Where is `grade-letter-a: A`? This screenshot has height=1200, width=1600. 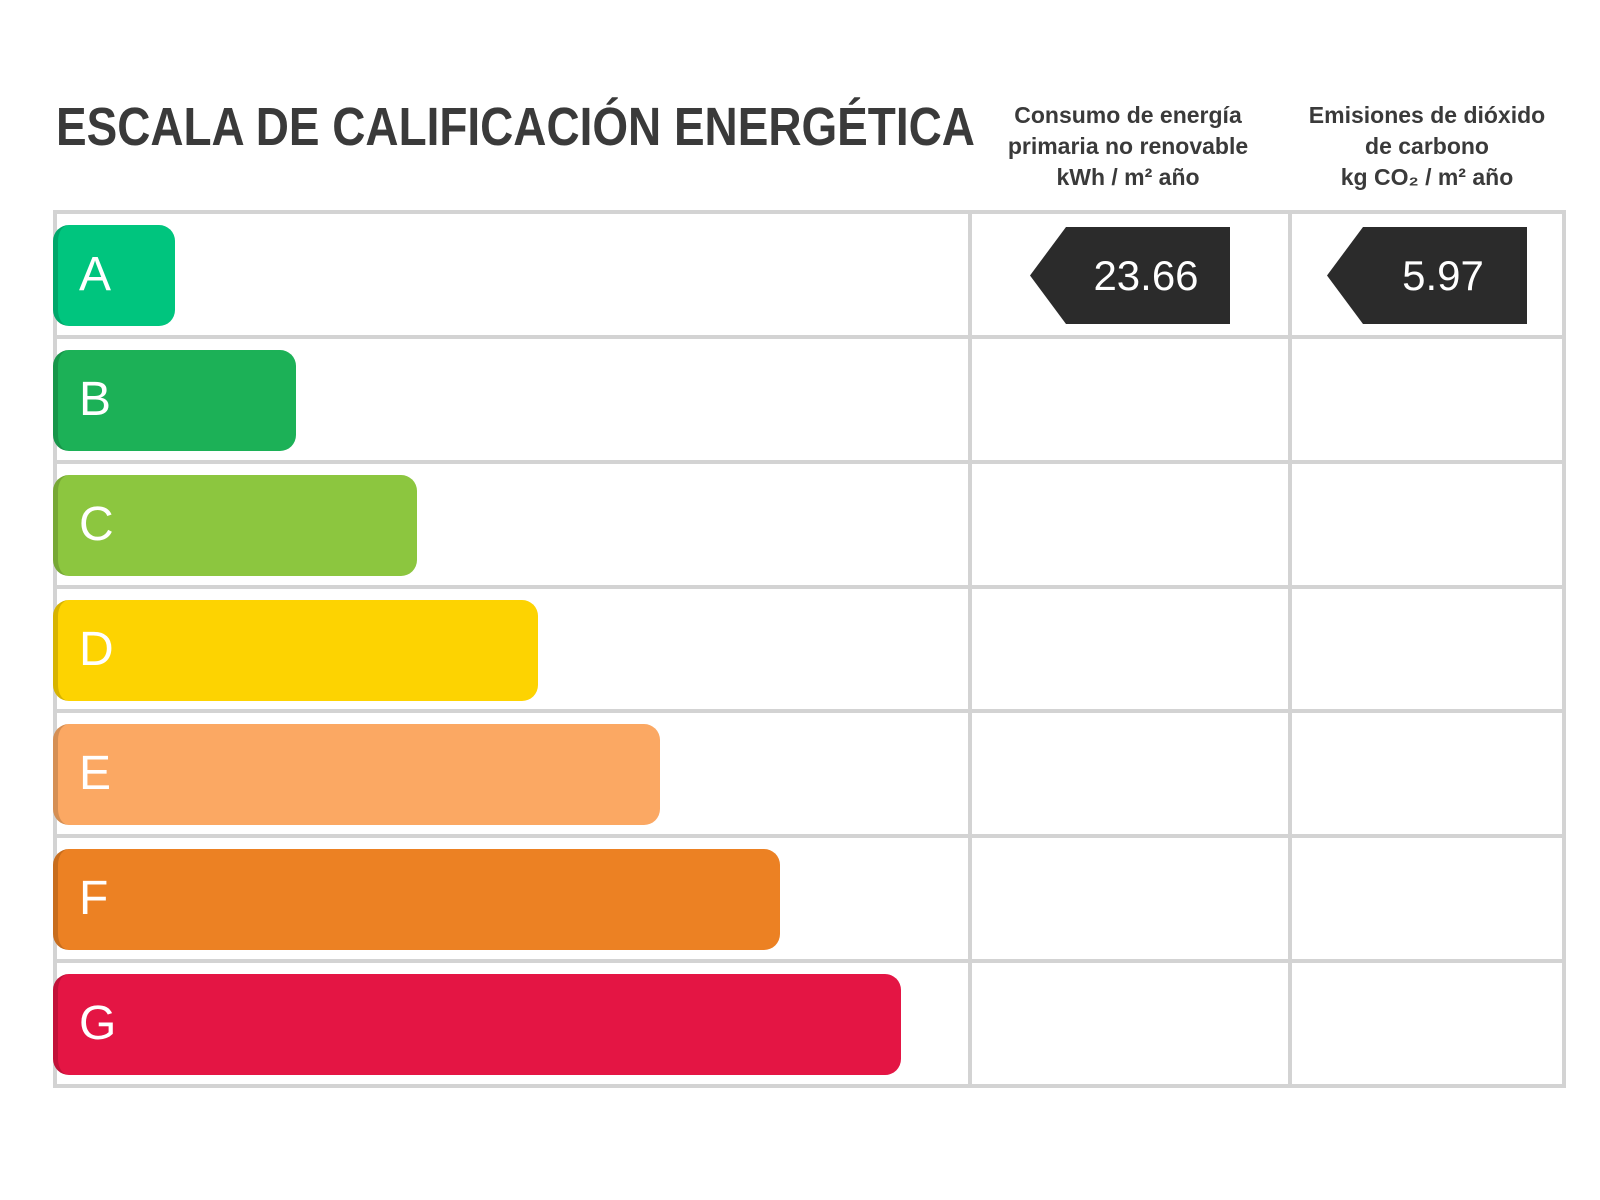
grade-letter-a: A is located at coordinates (95, 274).